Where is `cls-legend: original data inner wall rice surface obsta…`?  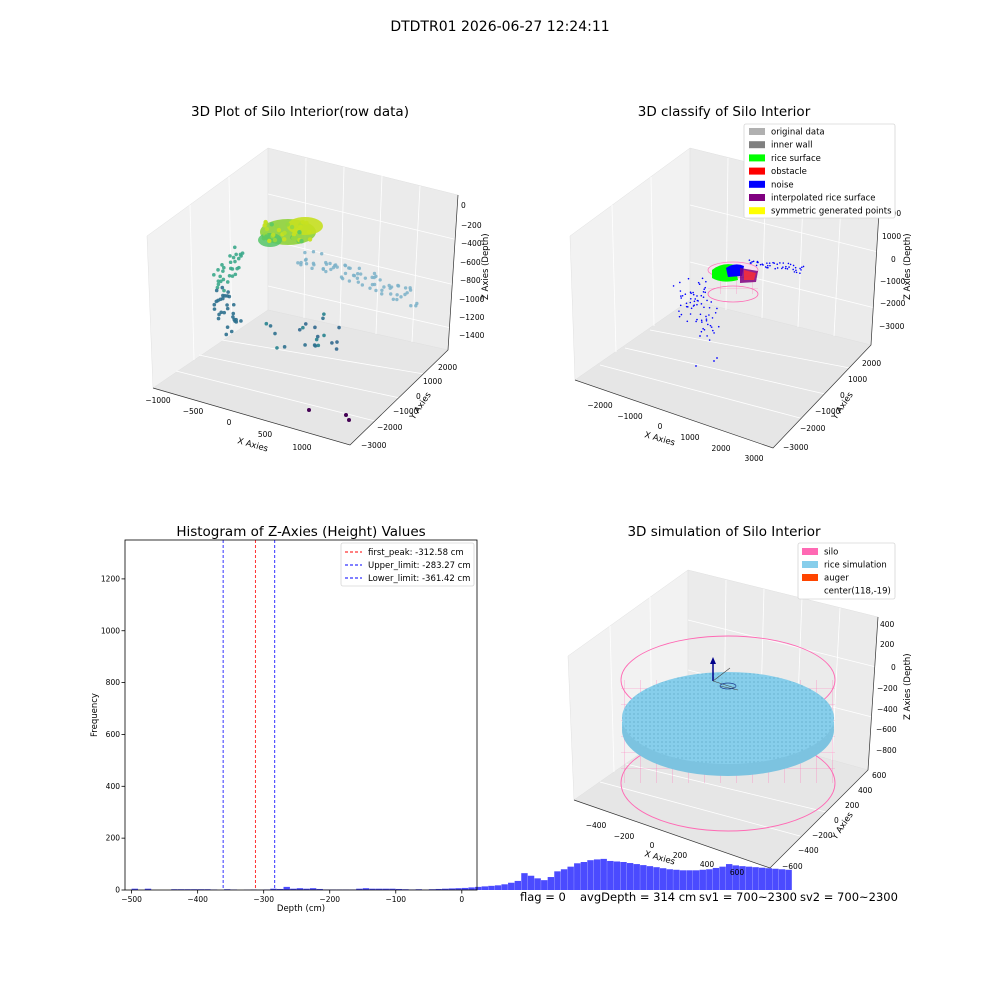 cls-legend: original data inner wall rice surface obsta… is located at coordinates (819, 171).